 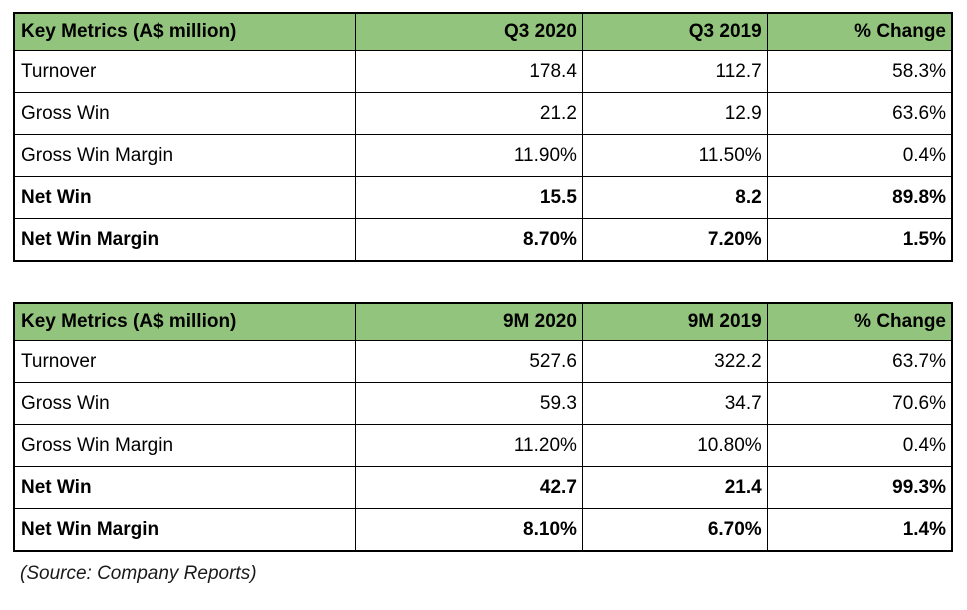 What do you see at coordinates (674, 113) in the screenshot?
I see `metric-value: 12.9` at bounding box center [674, 113].